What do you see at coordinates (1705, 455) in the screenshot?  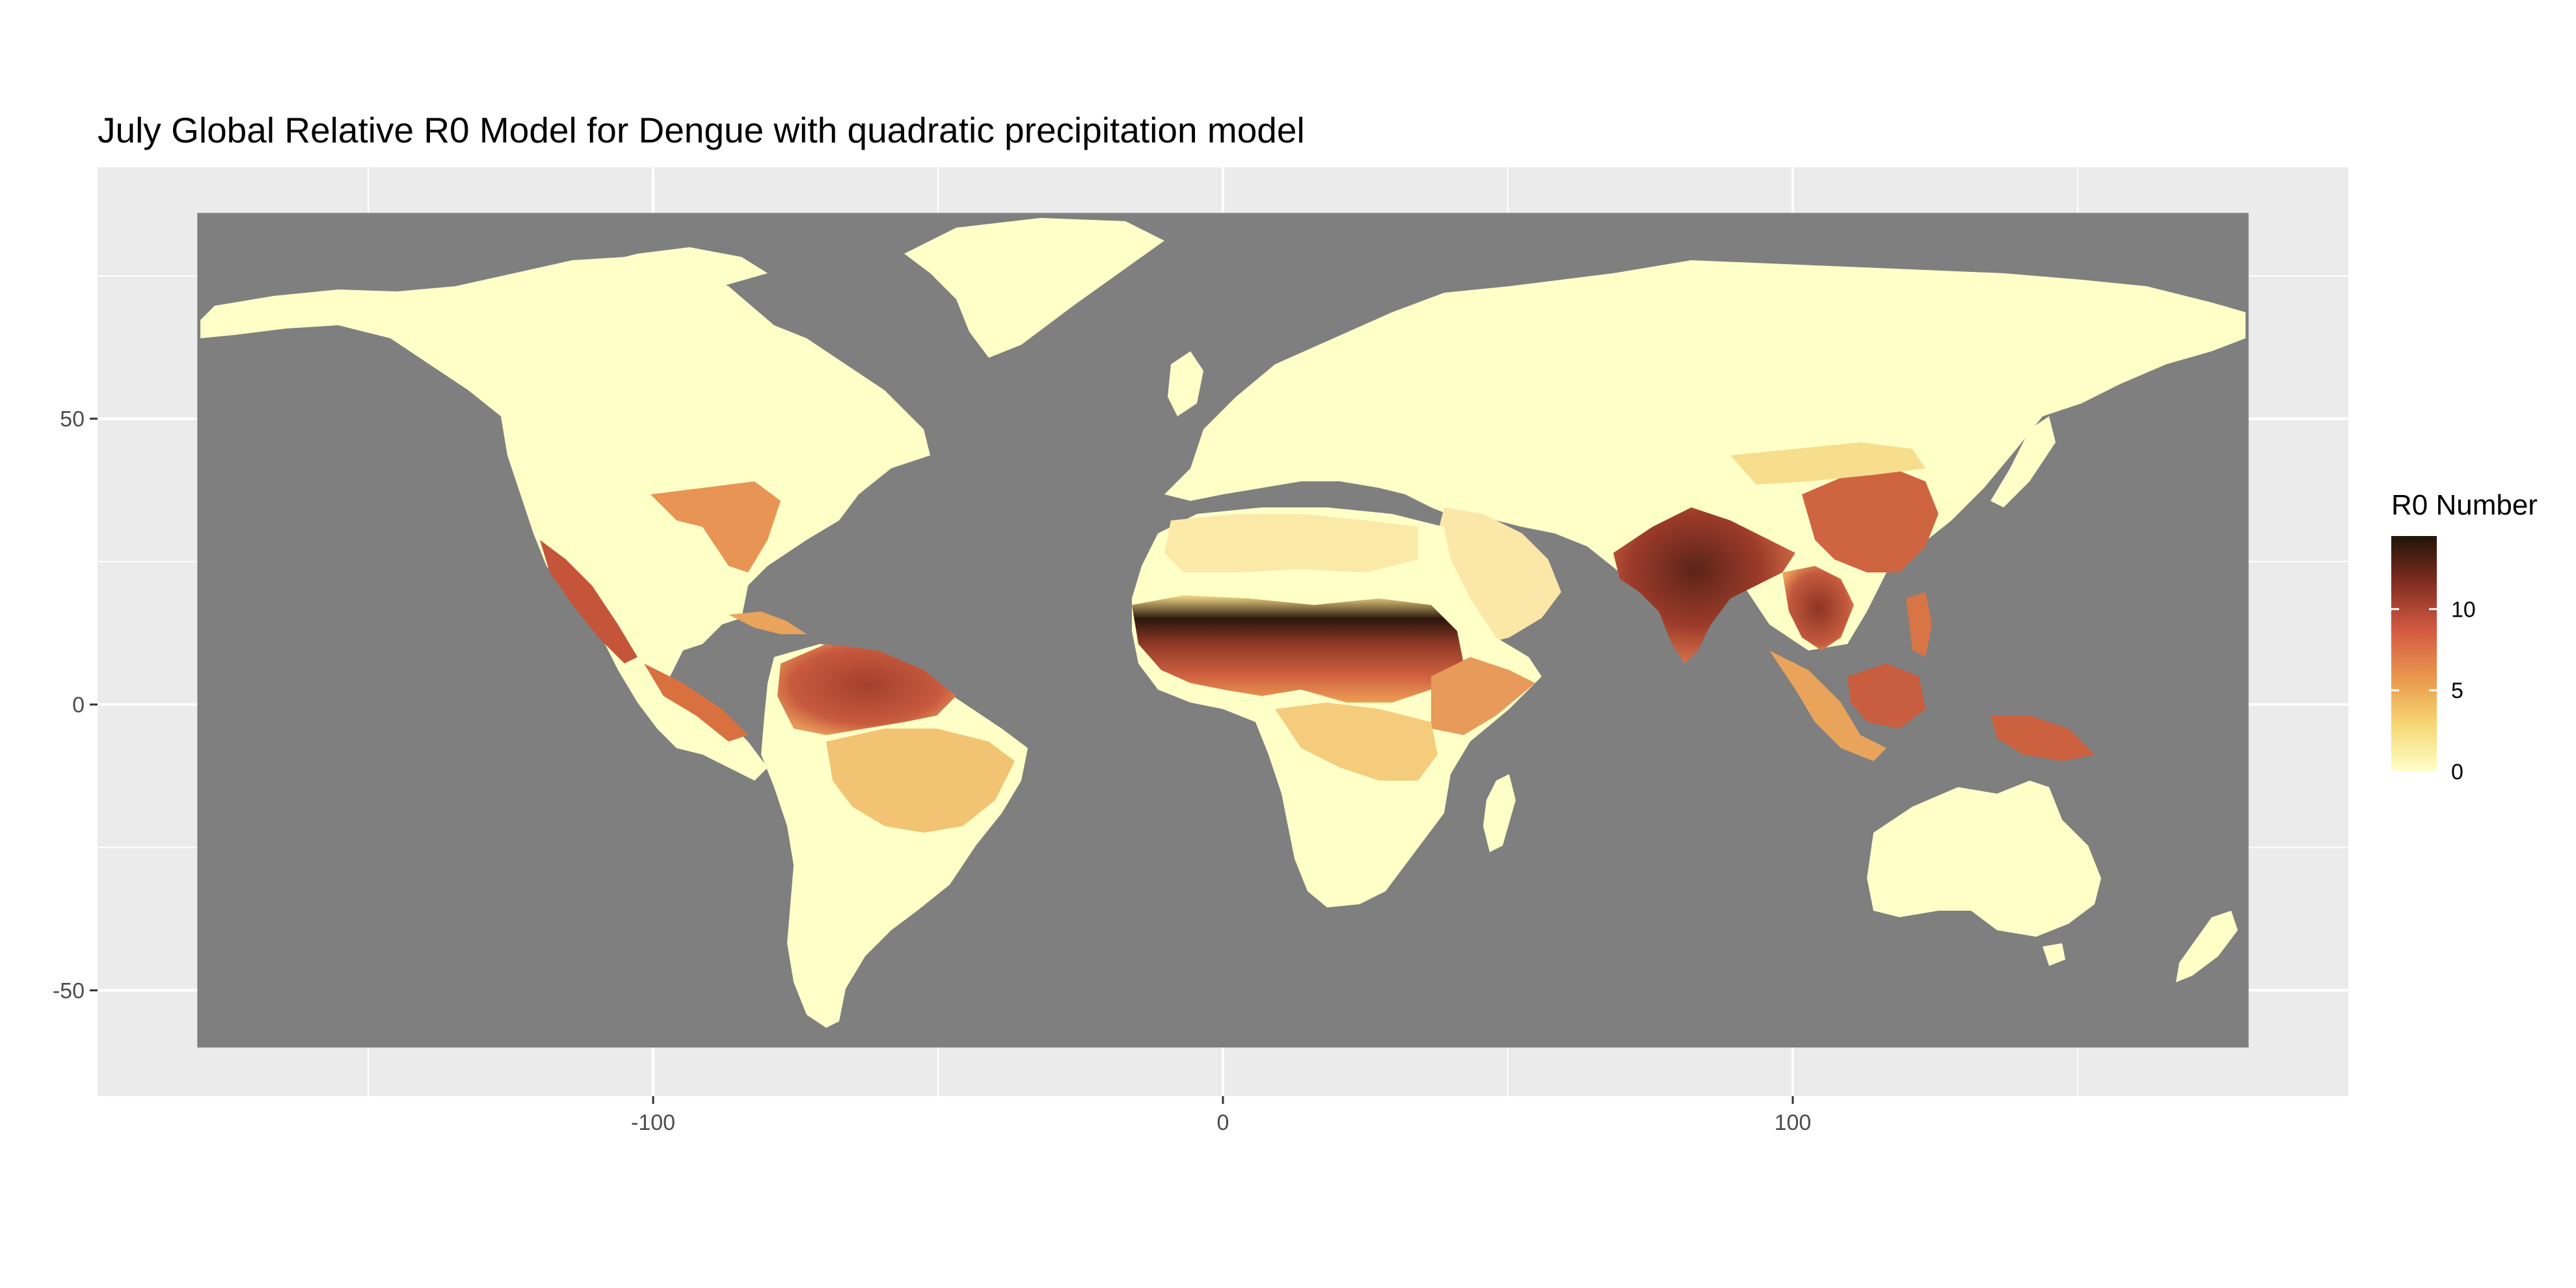 I see `landmass-eurasia` at bounding box center [1705, 455].